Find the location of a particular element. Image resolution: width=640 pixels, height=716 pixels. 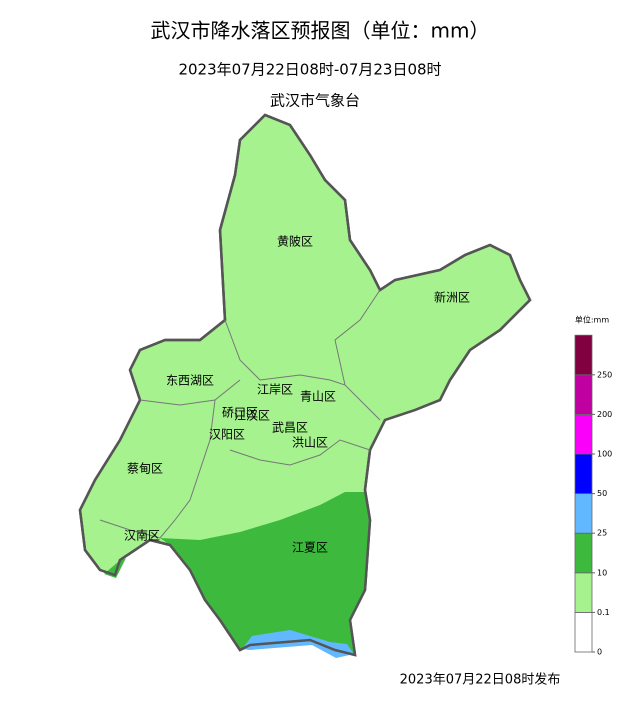

district-label: 汉南区 is located at coordinates (142, 535).